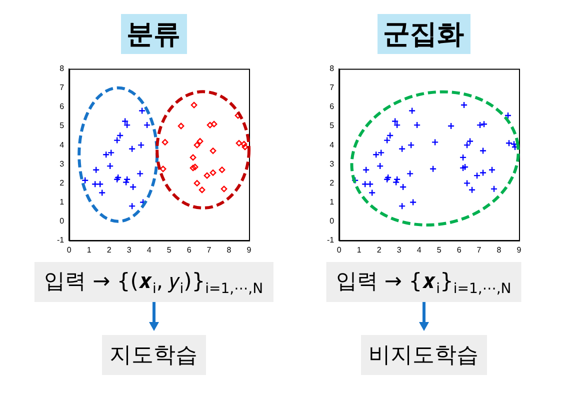  Describe the element at coordinates (424, 282) in the screenshot. I see `text: 입력 → {𝒙$_{i}$}$_{i=1,⋯,N}$` at that location.